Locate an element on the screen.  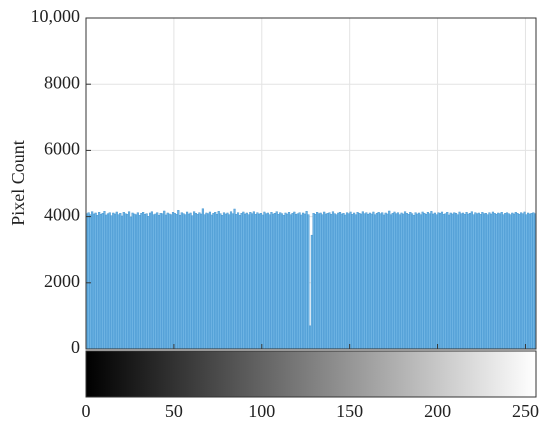
x-tick-label: 100 is located at coordinates (261, 411).